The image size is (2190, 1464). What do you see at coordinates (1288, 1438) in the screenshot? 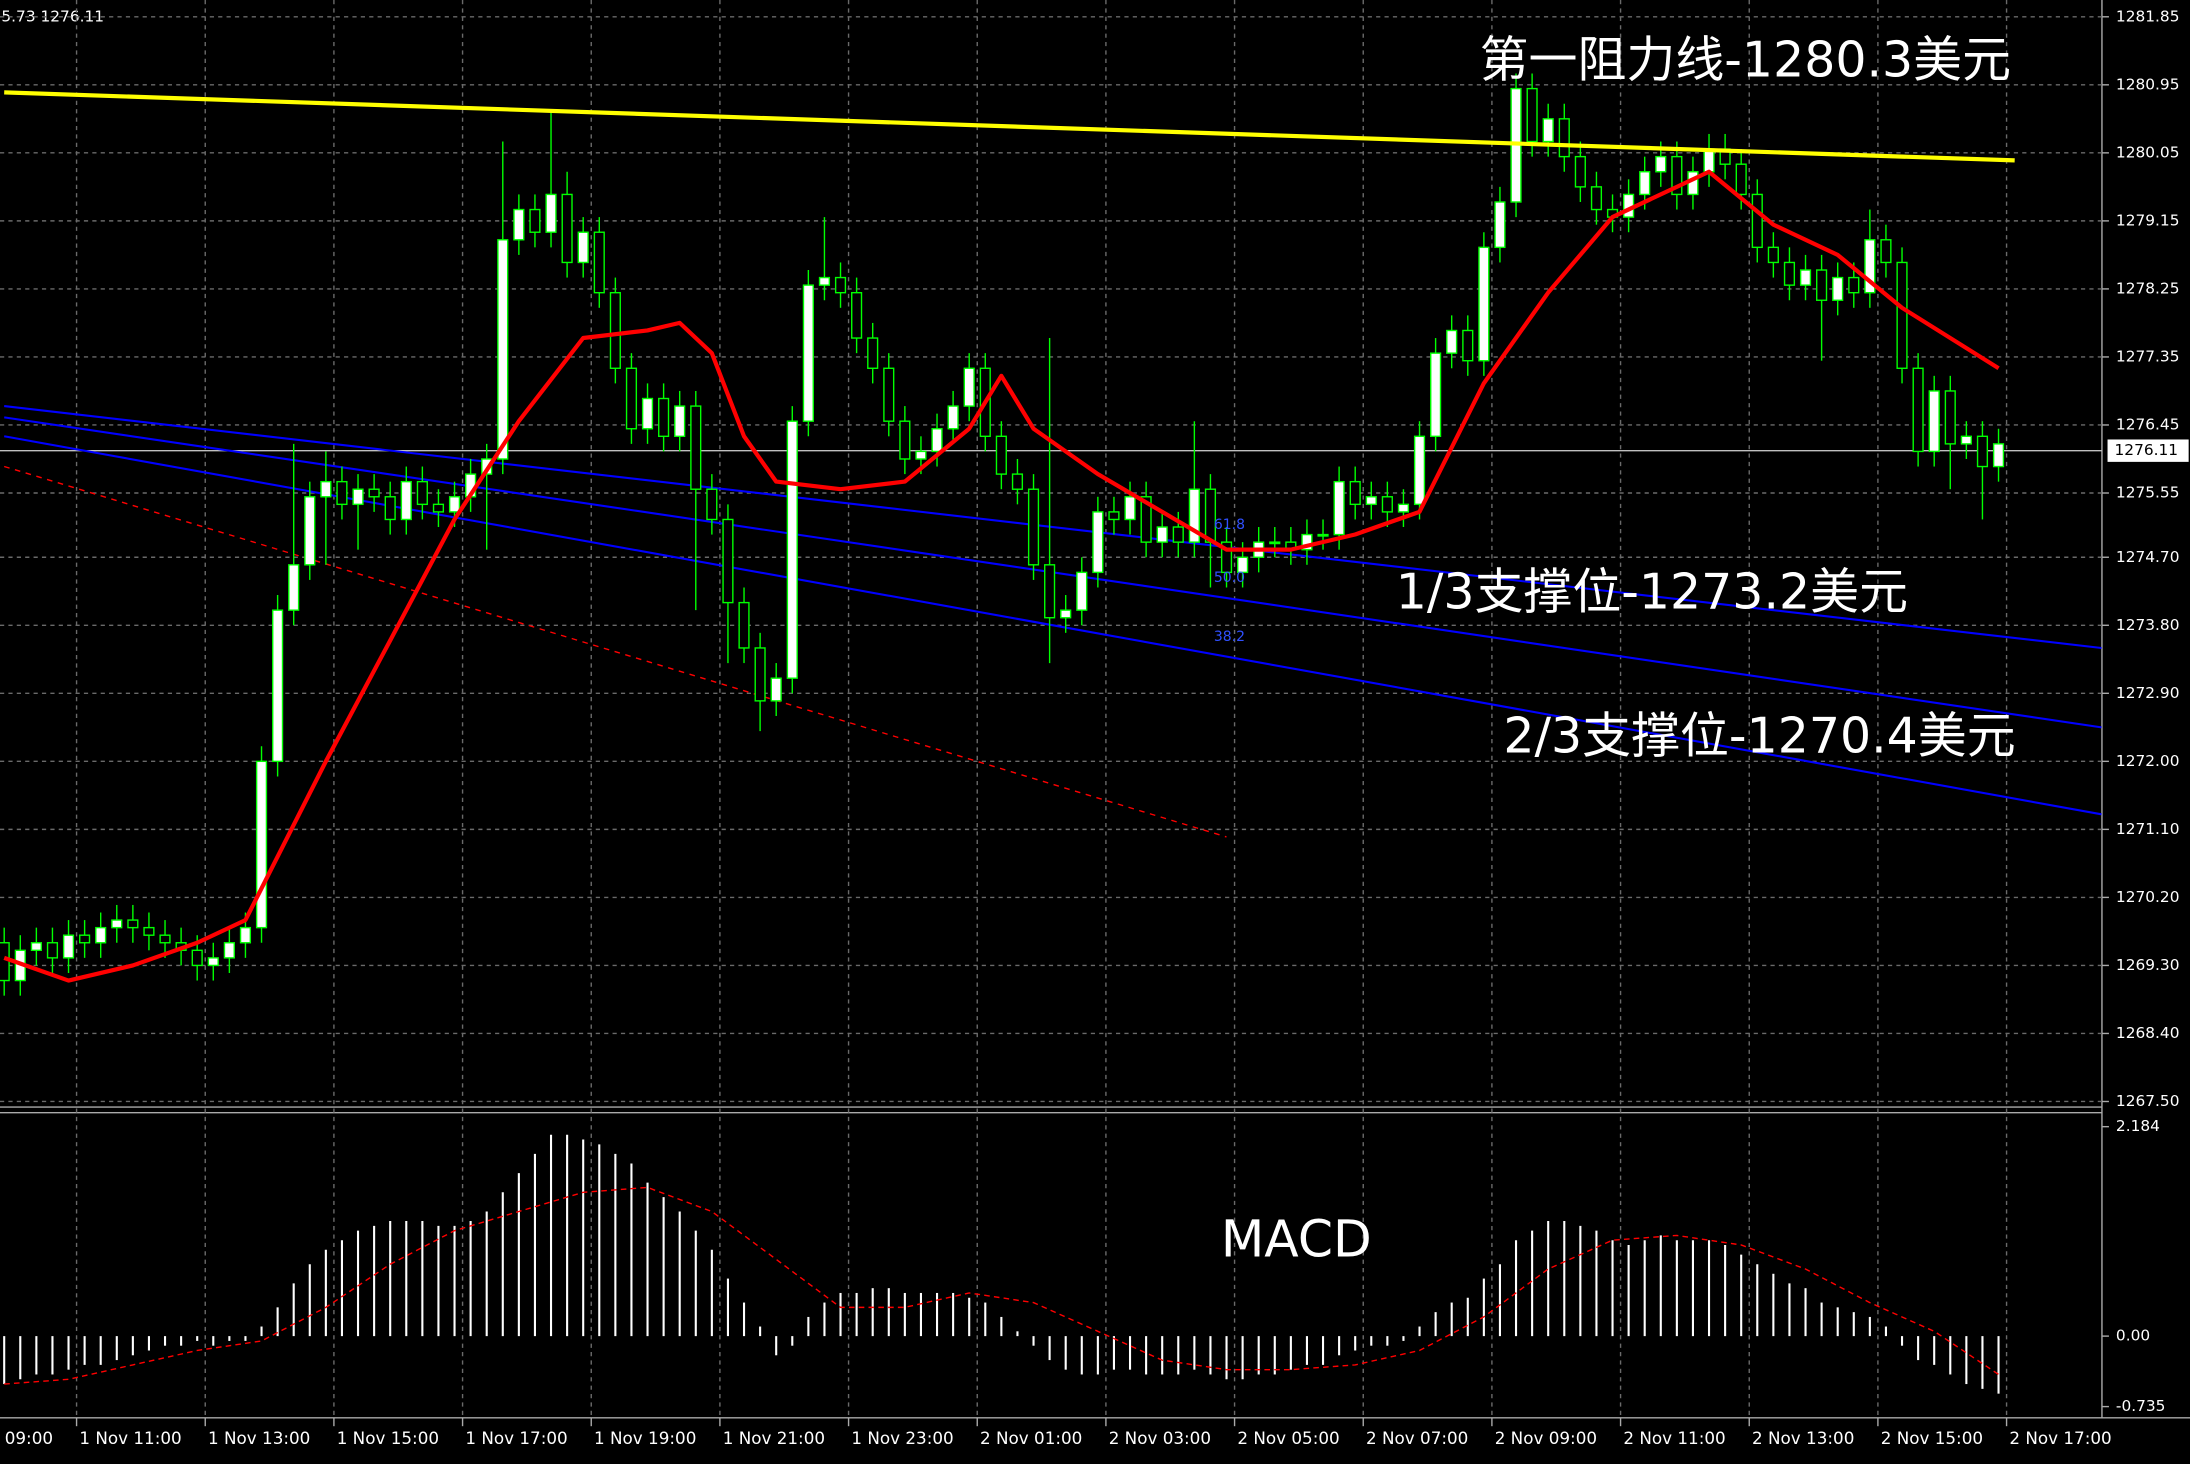
I see `x-tick-label: 2 Nov 05:00` at bounding box center [1288, 1438].